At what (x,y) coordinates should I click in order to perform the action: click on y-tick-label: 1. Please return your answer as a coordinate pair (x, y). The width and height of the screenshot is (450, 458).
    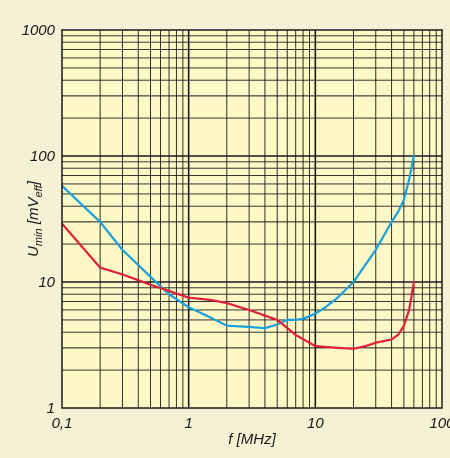
    Looking at the image, I should click on (51, 408).